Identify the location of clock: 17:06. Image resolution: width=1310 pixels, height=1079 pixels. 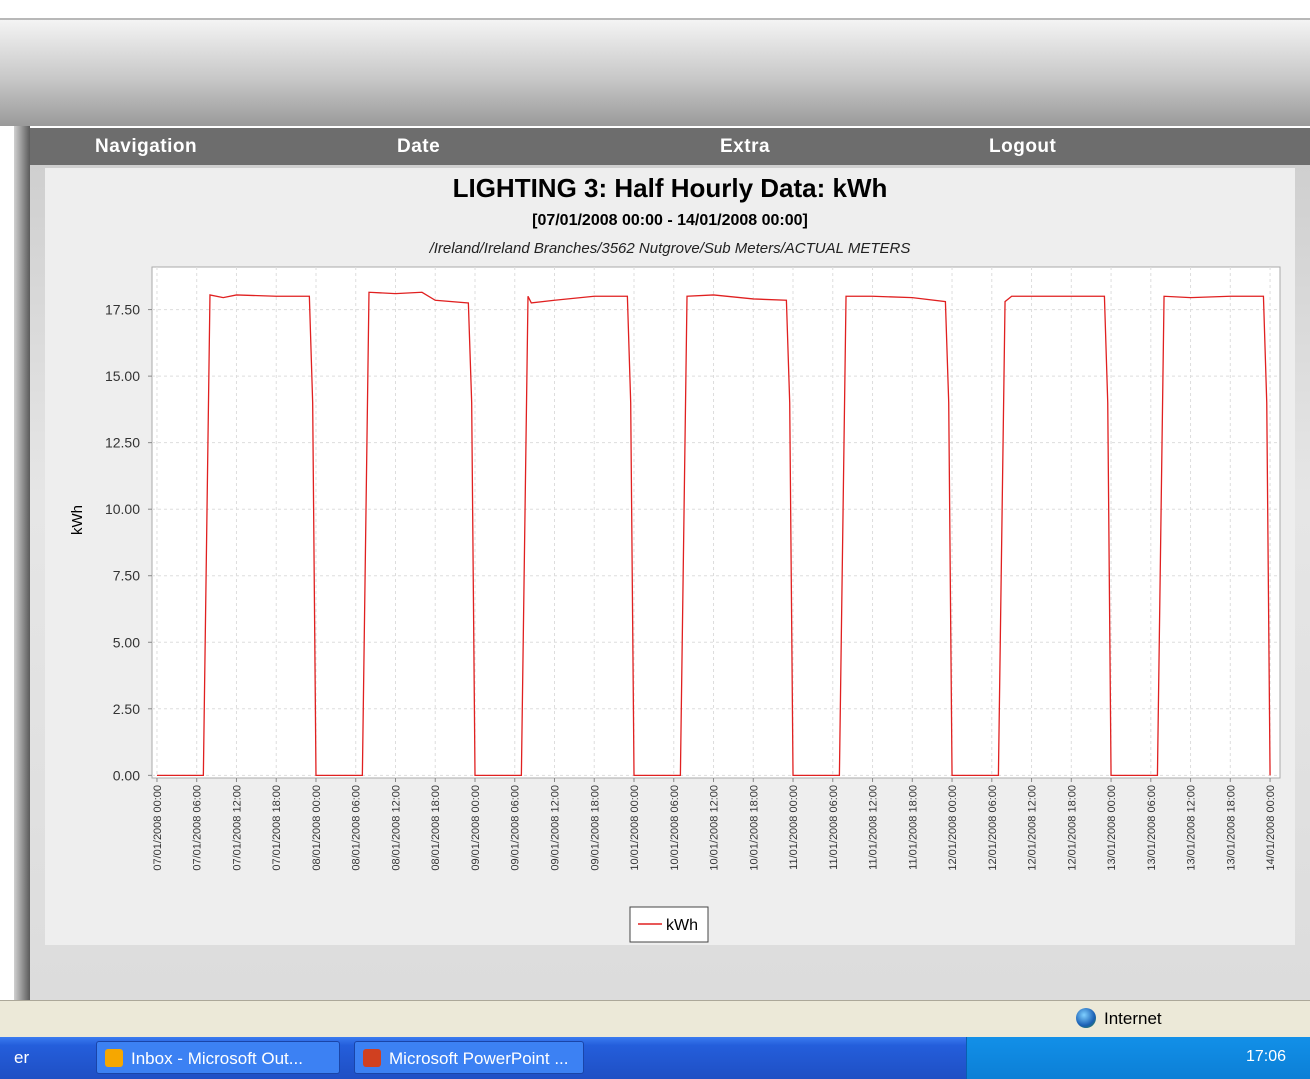
(1266, 1056).